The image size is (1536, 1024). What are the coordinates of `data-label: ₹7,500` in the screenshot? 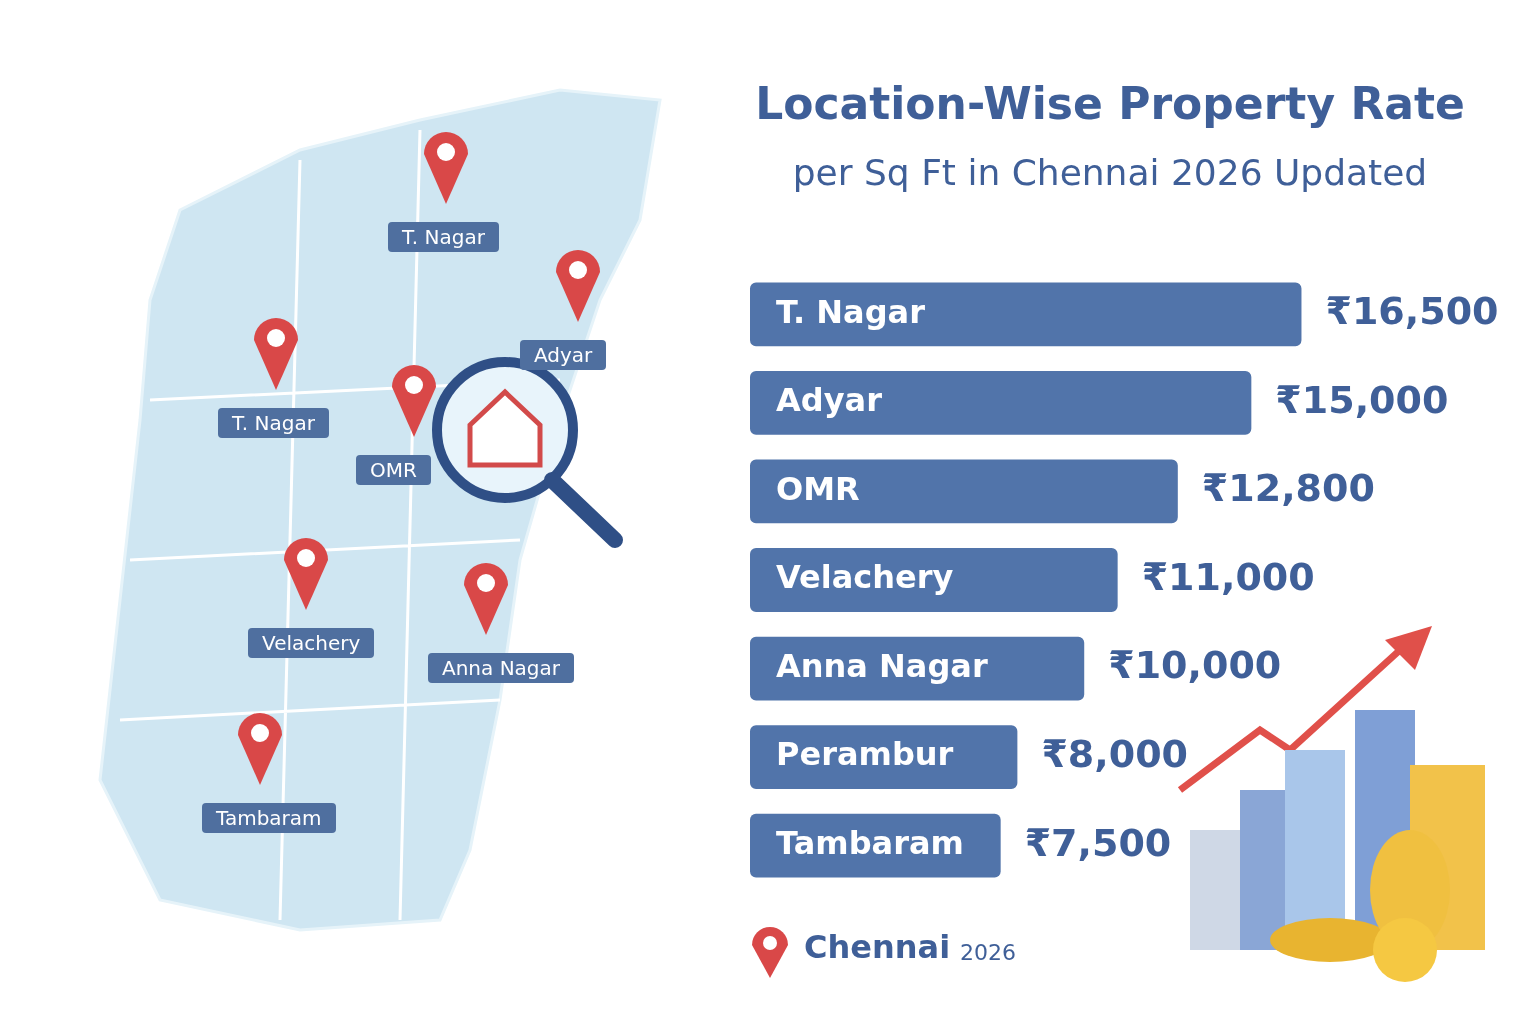 It's located at (1098, 842).